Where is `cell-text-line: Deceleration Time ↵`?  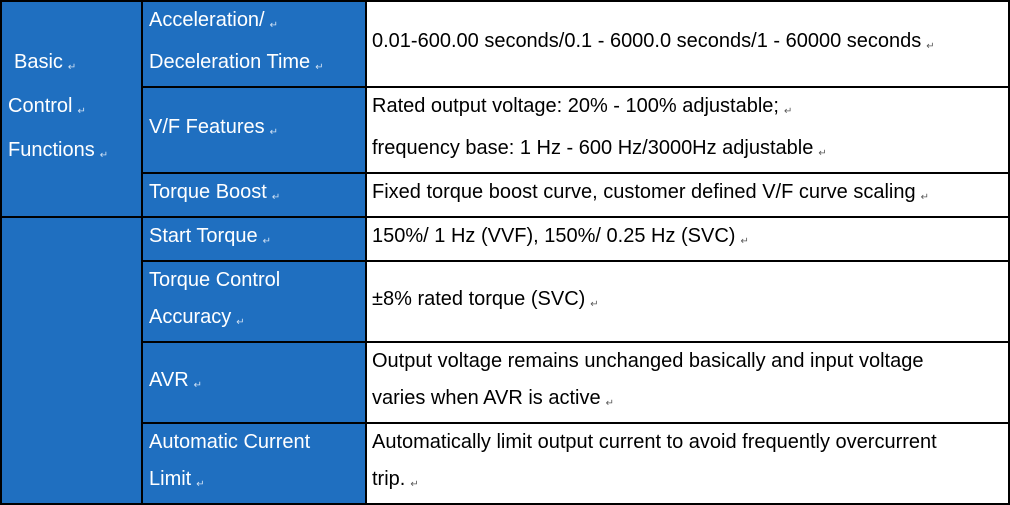
cell-text-line: Deceleration Time ↵ is located at coordinates (236, 62).